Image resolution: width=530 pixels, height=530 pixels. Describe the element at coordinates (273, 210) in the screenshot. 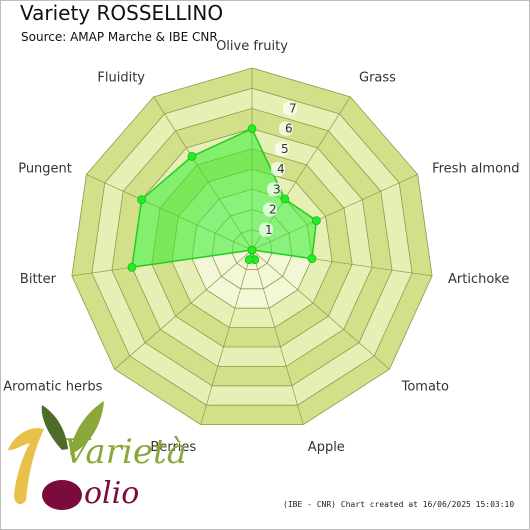

I see `radar-tick-label: 2` at that location.